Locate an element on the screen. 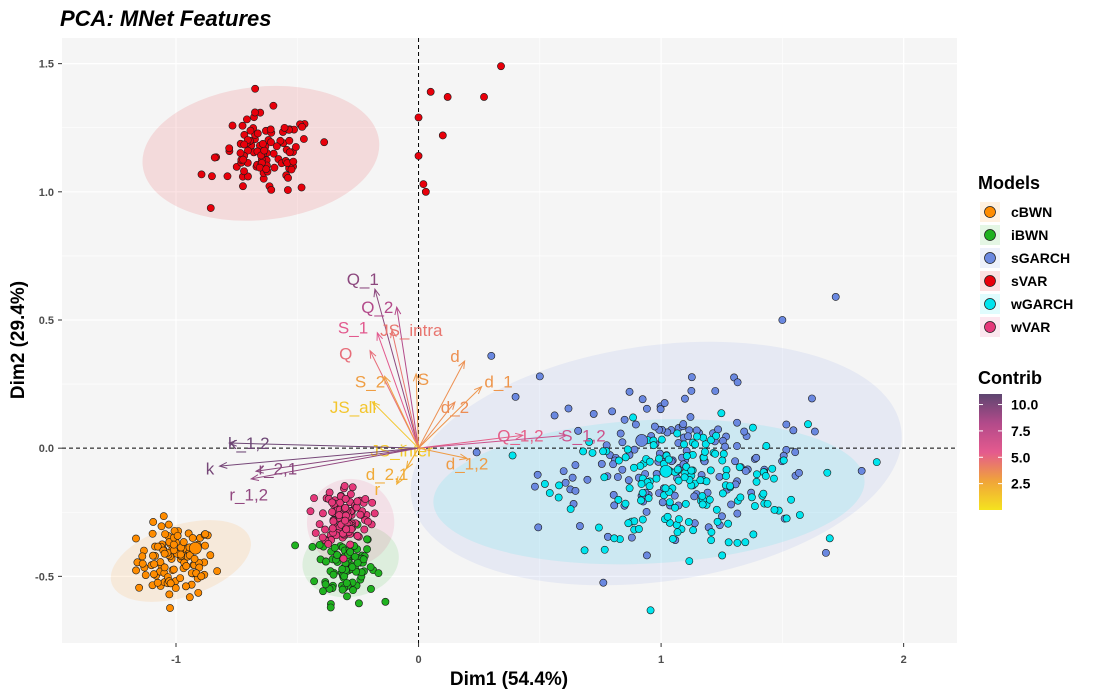  x-tick-label: 1 is located at coordinates (661, 660).